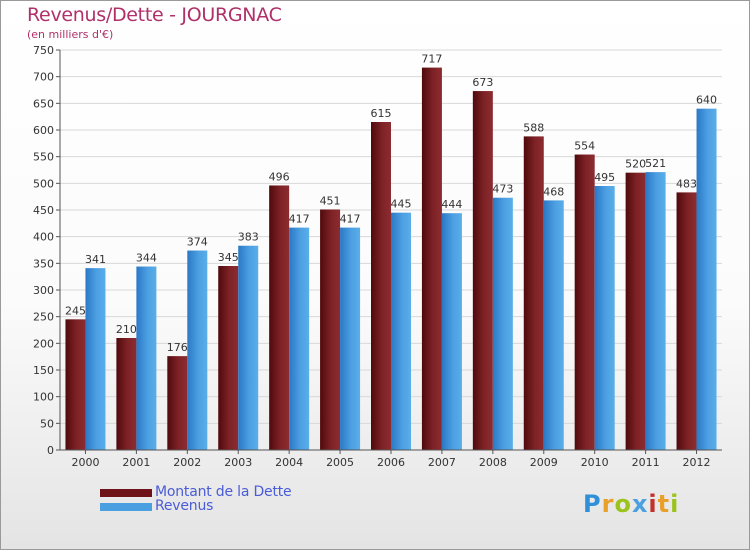  Describe the element at coordinates (43, 77) in the screenshot. I see `y-tick-label: 700` at that location.